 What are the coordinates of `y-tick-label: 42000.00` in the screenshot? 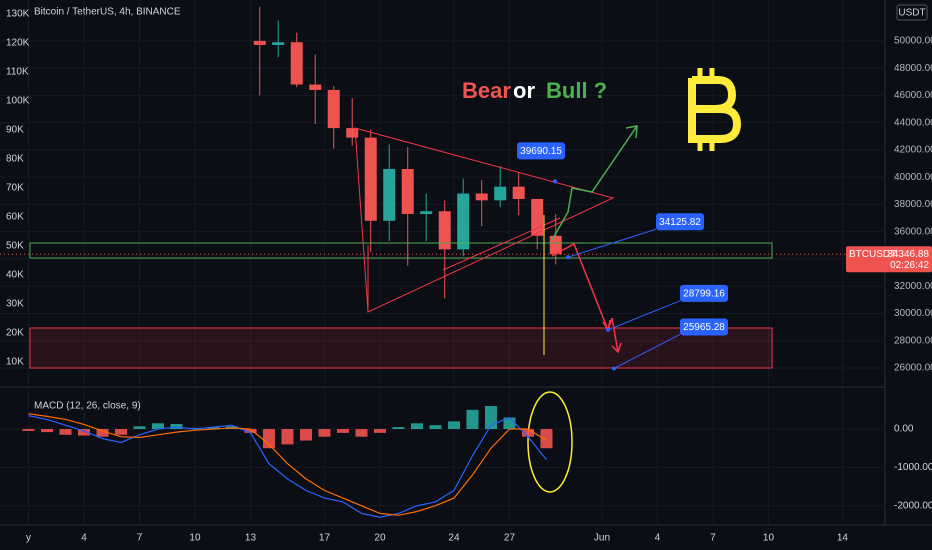 It's located at (913, 150).